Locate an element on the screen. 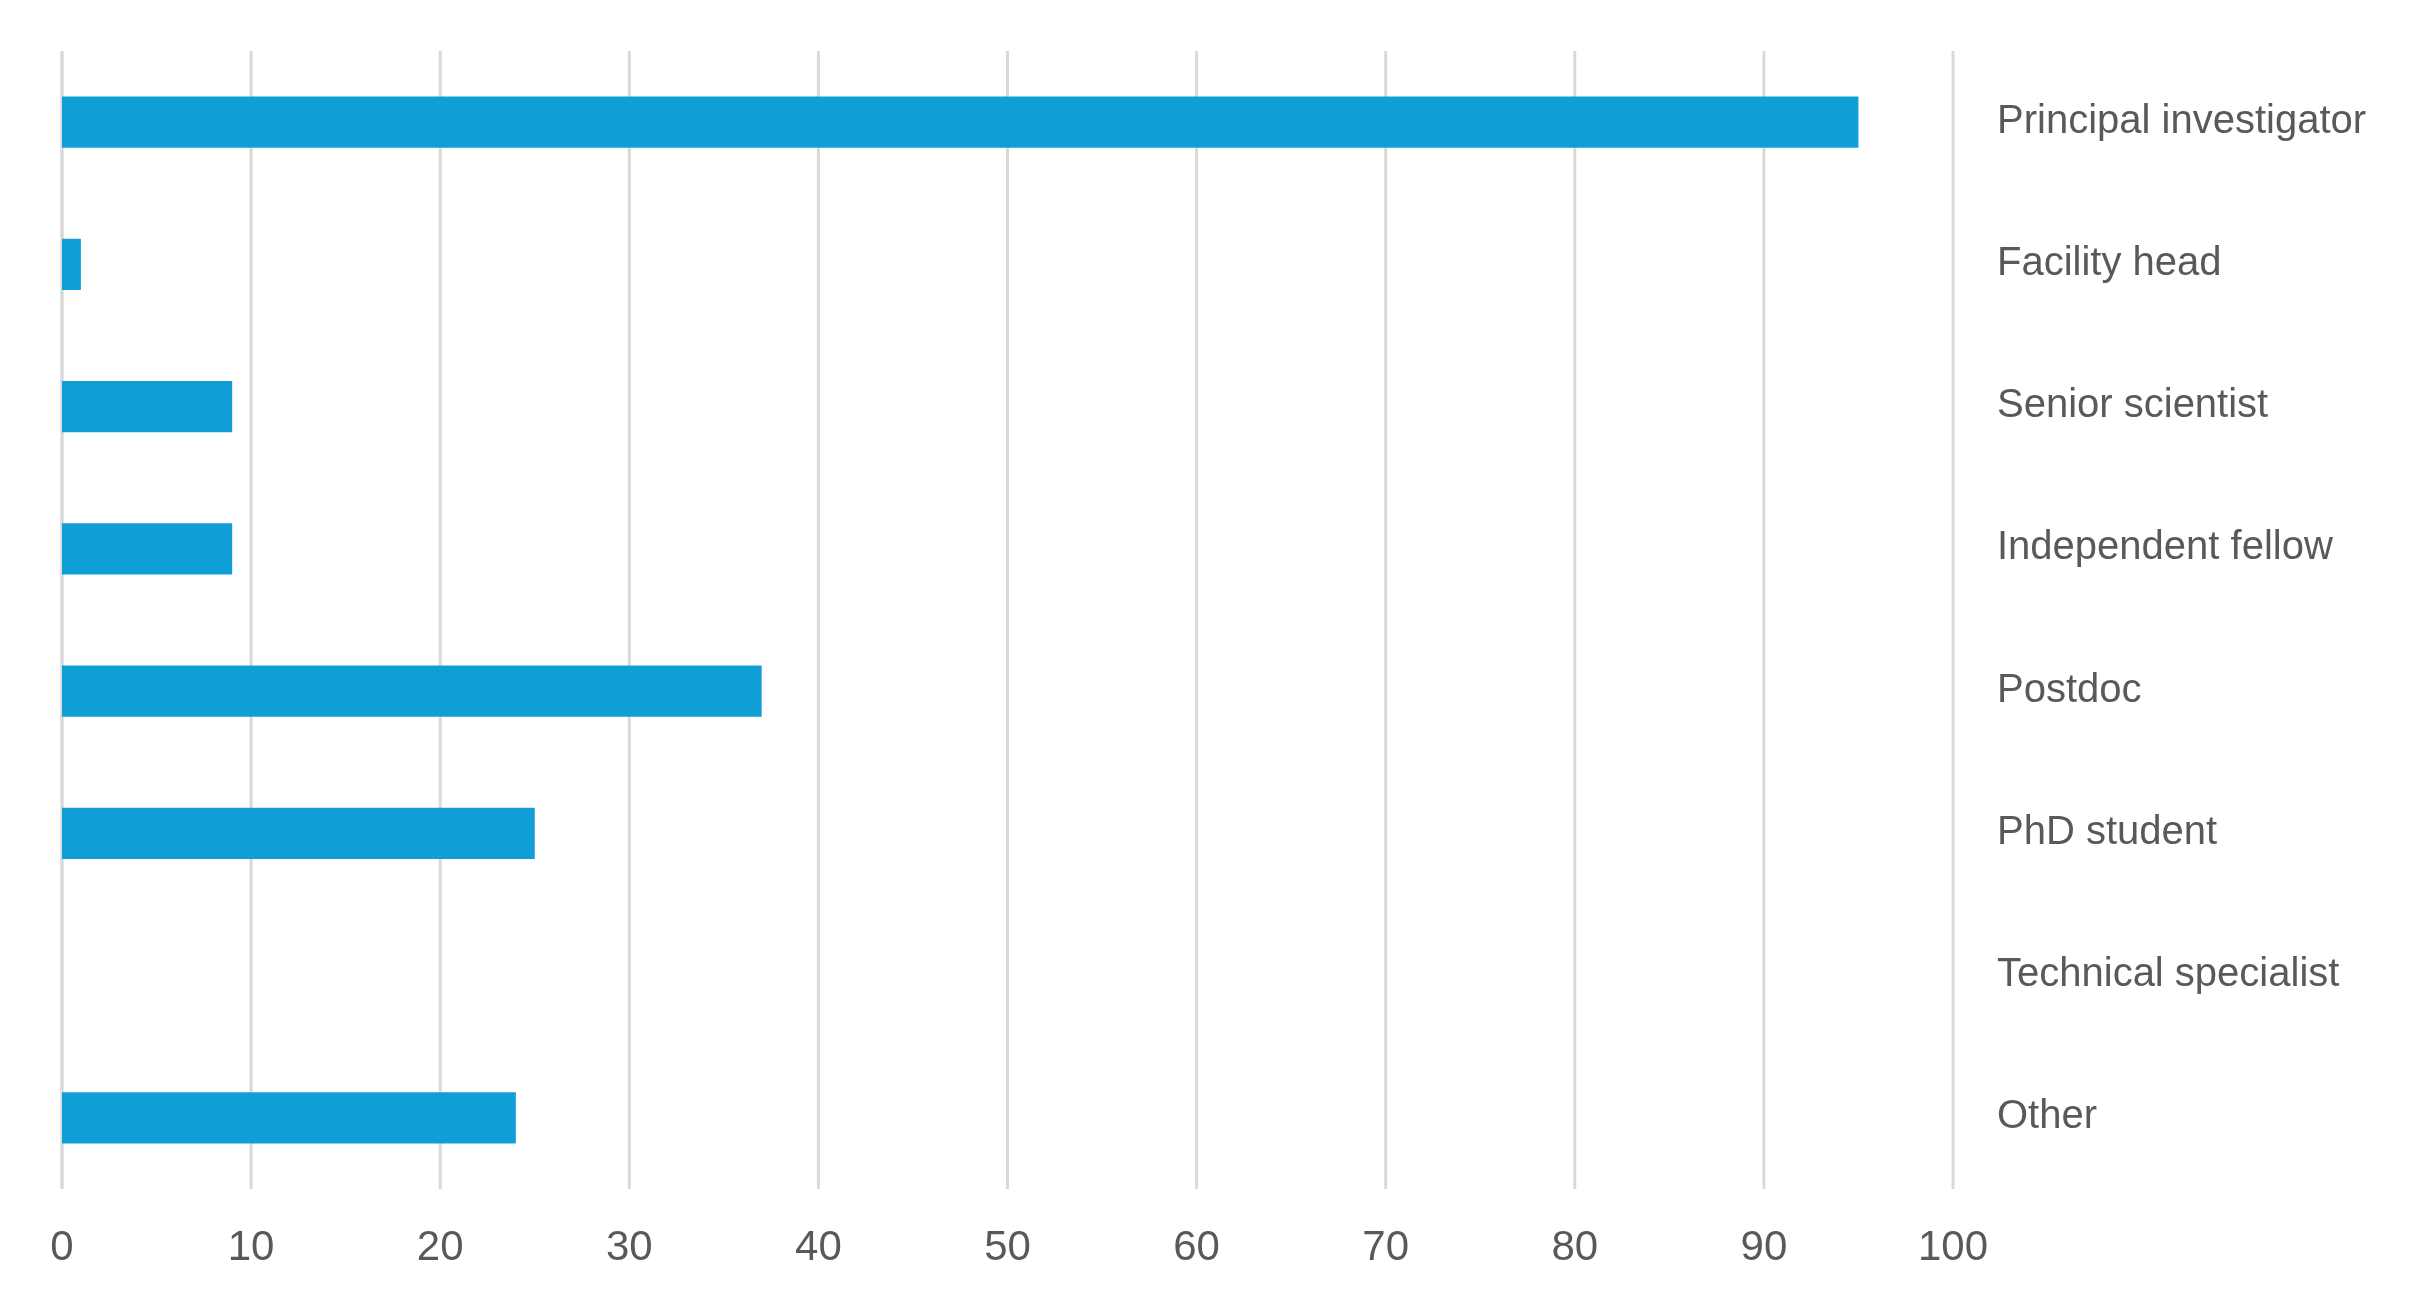 The width and height of the screenshot is (2428, 1307). y-tick-label: PhD student is located at coordinates (2107, 829).